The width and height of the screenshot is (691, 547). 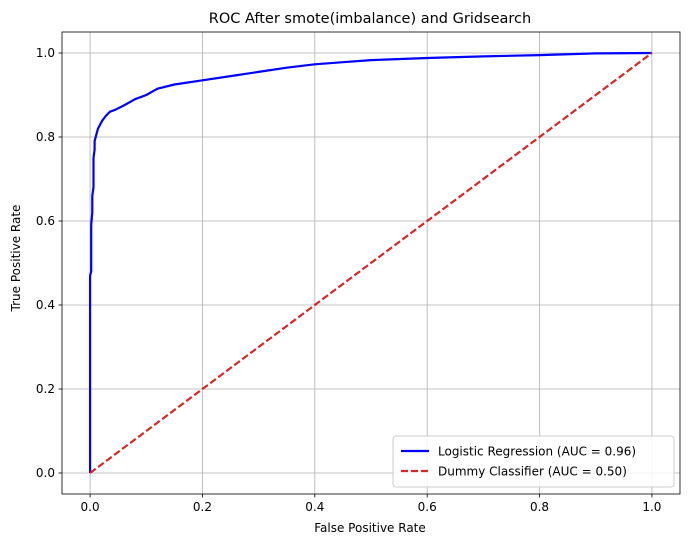 What do you see at coordinates (532, 472) in the screenshot?
I see `legend-label-2: Dummy Classifier (AUC = 0.50)` at bounding box center [532, 472].